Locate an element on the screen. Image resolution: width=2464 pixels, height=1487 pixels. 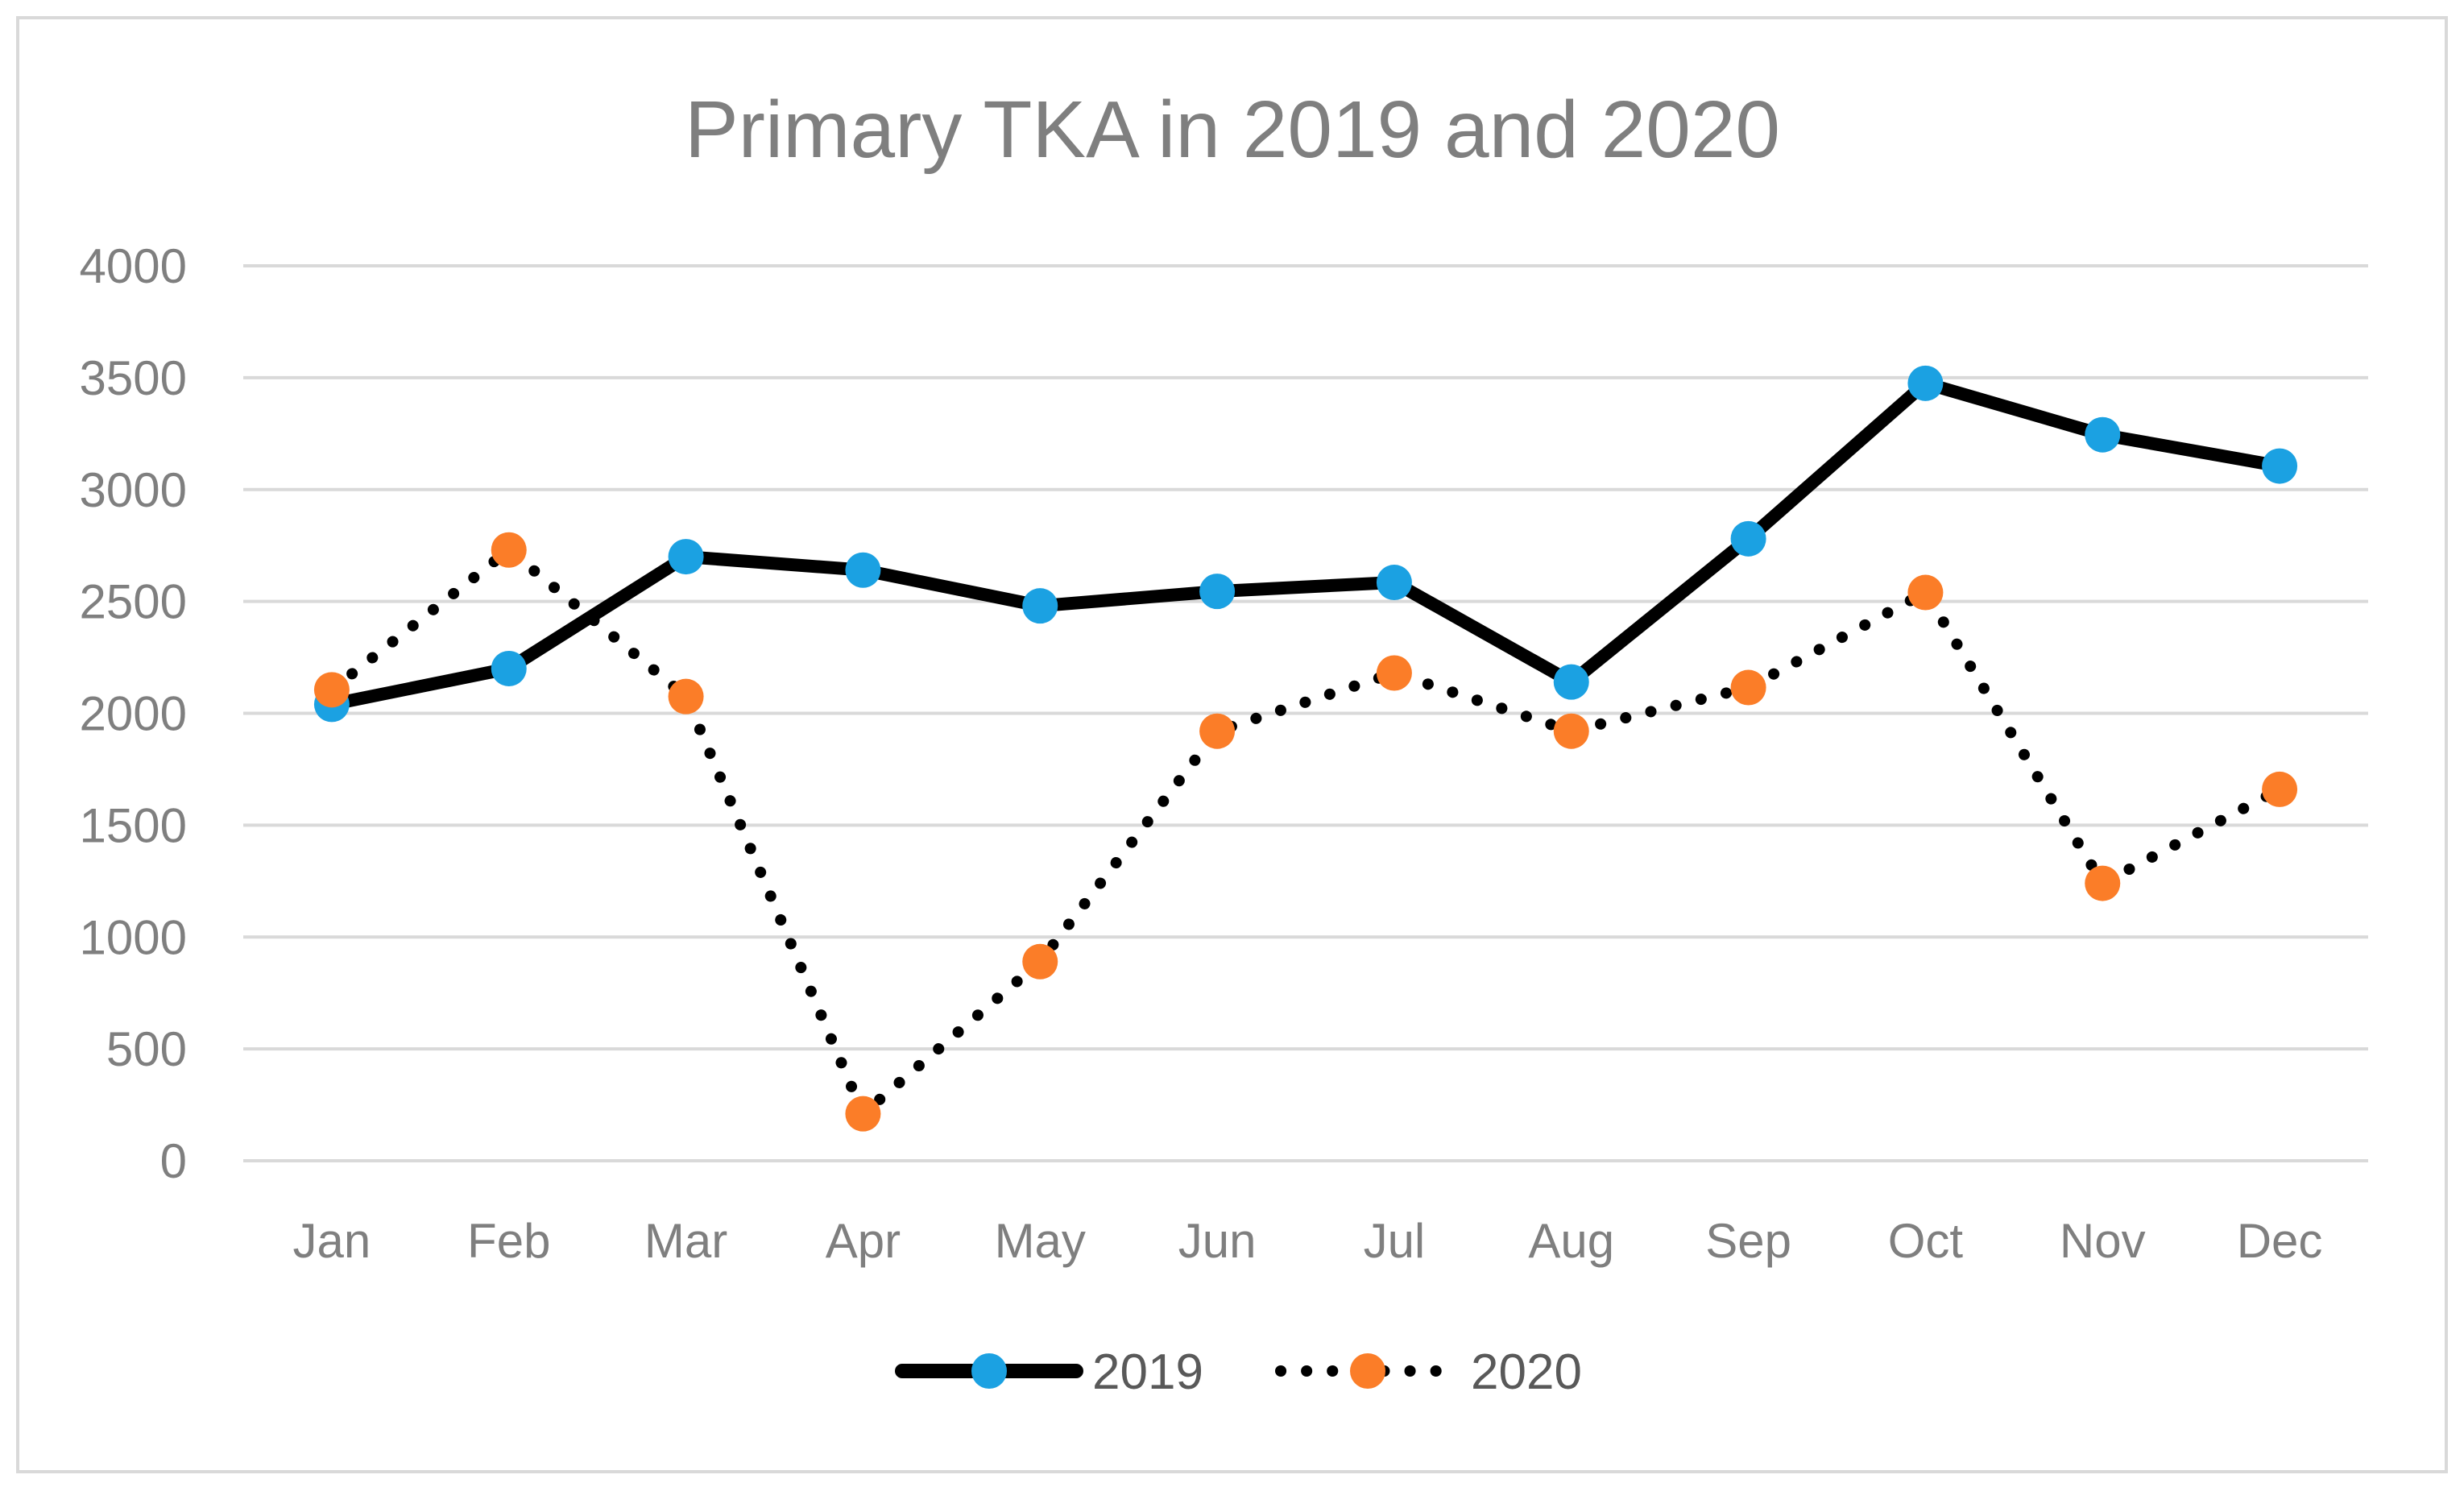
x-tick-label: Jan is located at coordinates (332, 1241).